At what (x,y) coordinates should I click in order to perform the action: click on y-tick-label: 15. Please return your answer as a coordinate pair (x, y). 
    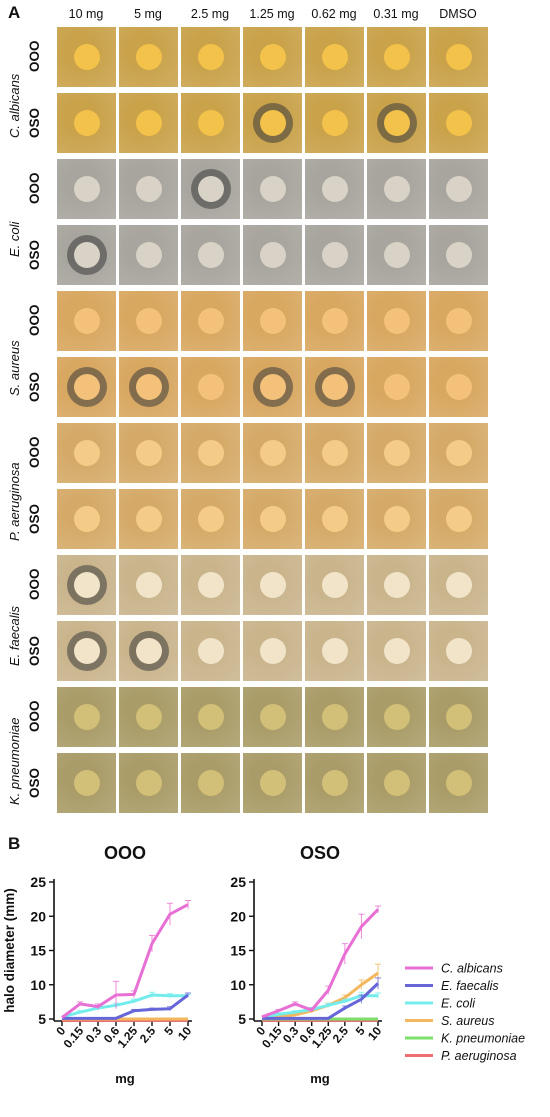
    Looking at the image, I should click on (38, 951).